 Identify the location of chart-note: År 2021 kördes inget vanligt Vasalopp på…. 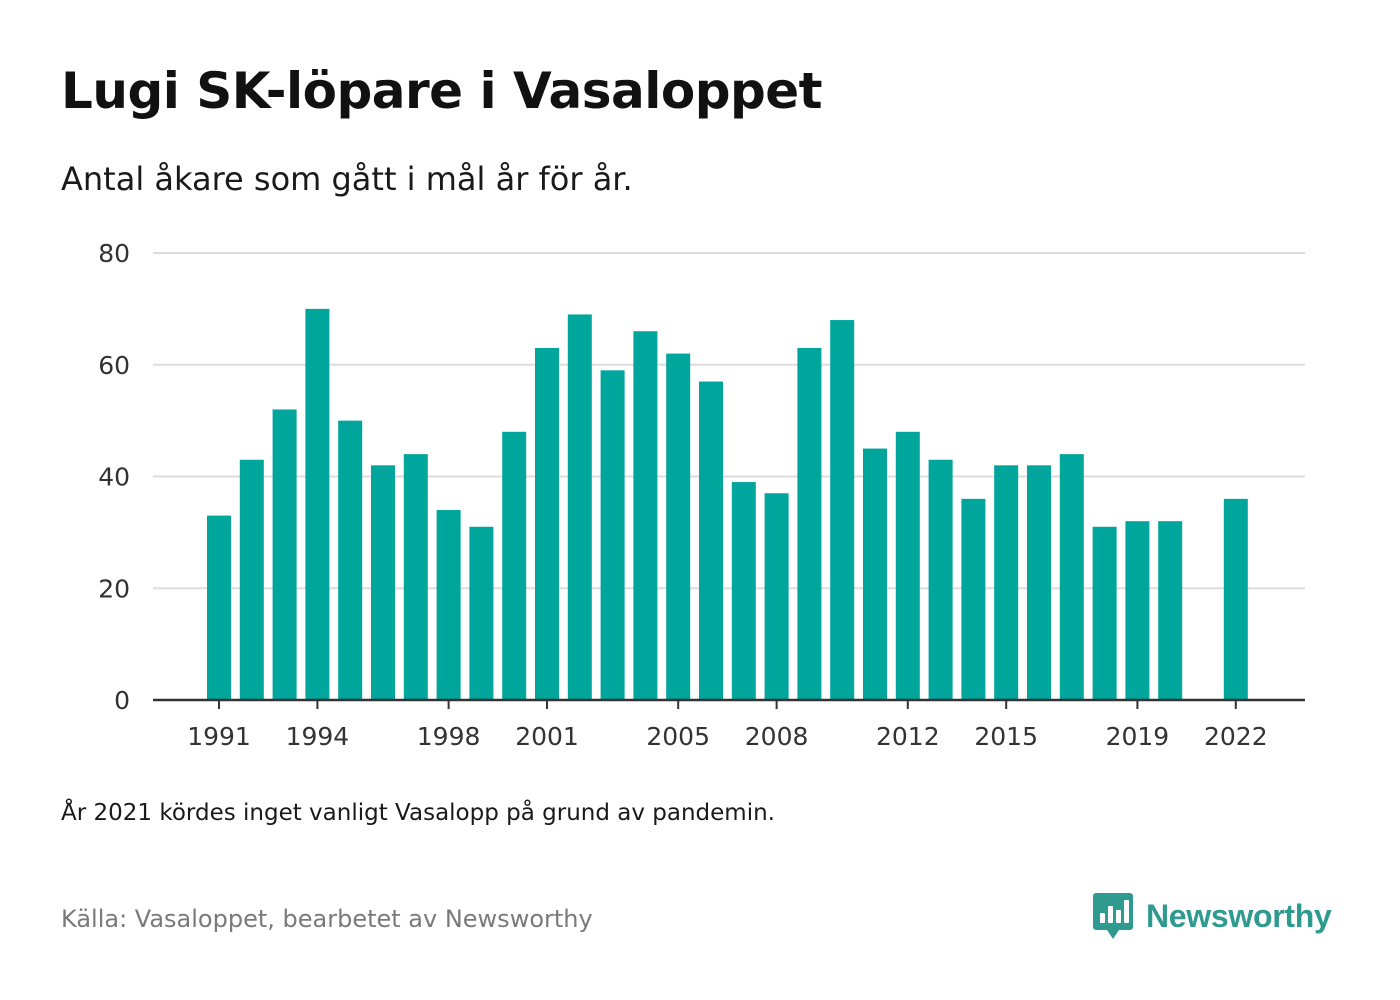
(418, 813).